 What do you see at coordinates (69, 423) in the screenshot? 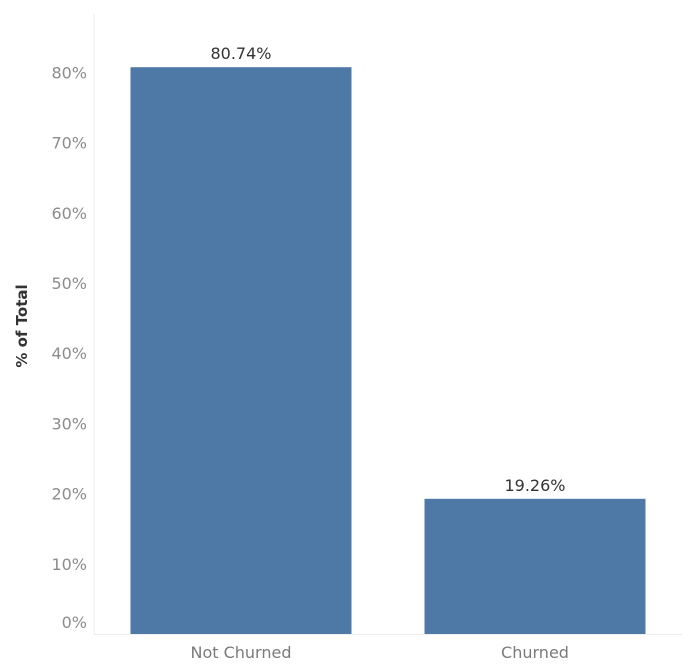
I see `y-tick-label: 30%` at bounding box center [69, 423].